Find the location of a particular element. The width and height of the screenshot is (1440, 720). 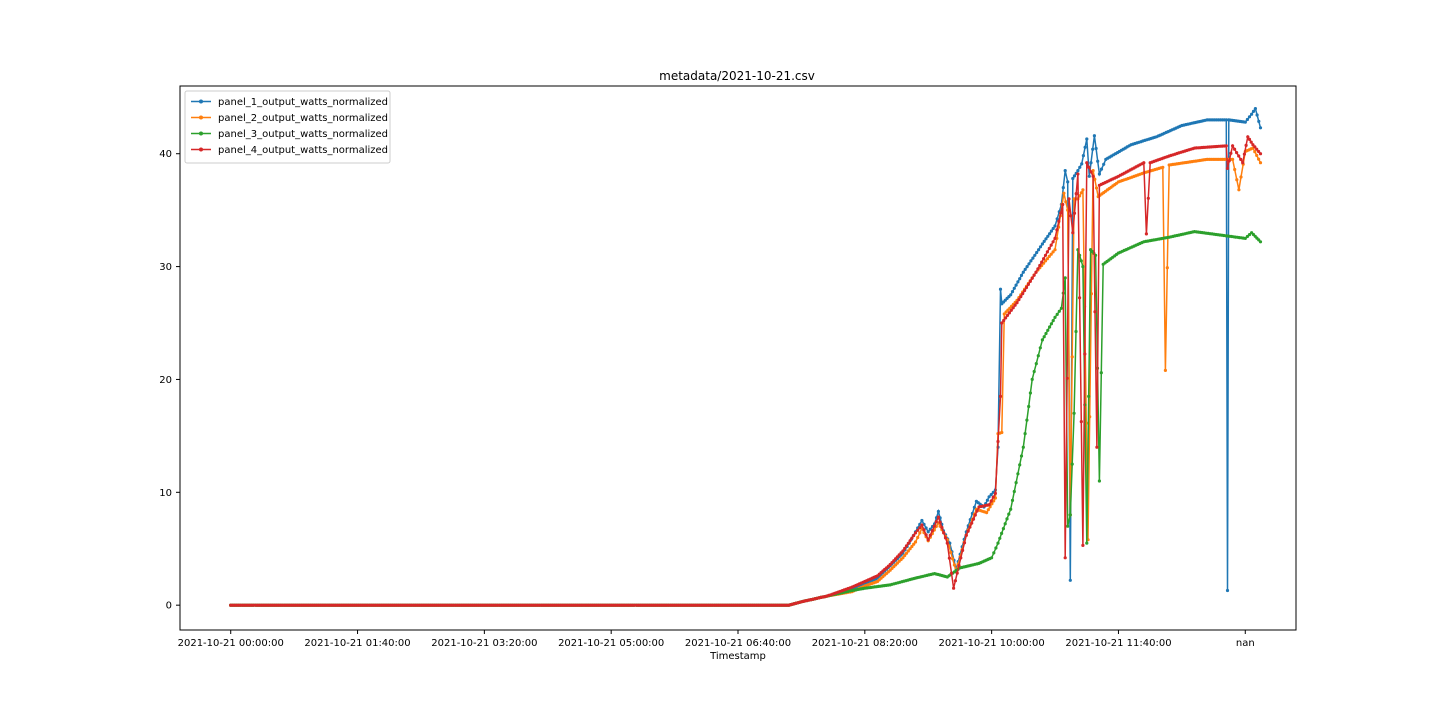

y-tick-label: 40 is located at coordinates (165, 154).